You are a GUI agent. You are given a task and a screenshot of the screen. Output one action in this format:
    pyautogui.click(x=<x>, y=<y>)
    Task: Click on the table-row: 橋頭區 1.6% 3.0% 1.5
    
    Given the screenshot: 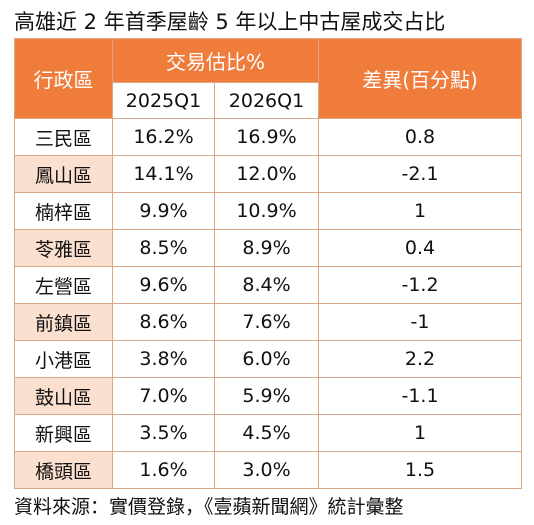 What is the action you would take?
    pyautogui.click(x=268, y=470)
    